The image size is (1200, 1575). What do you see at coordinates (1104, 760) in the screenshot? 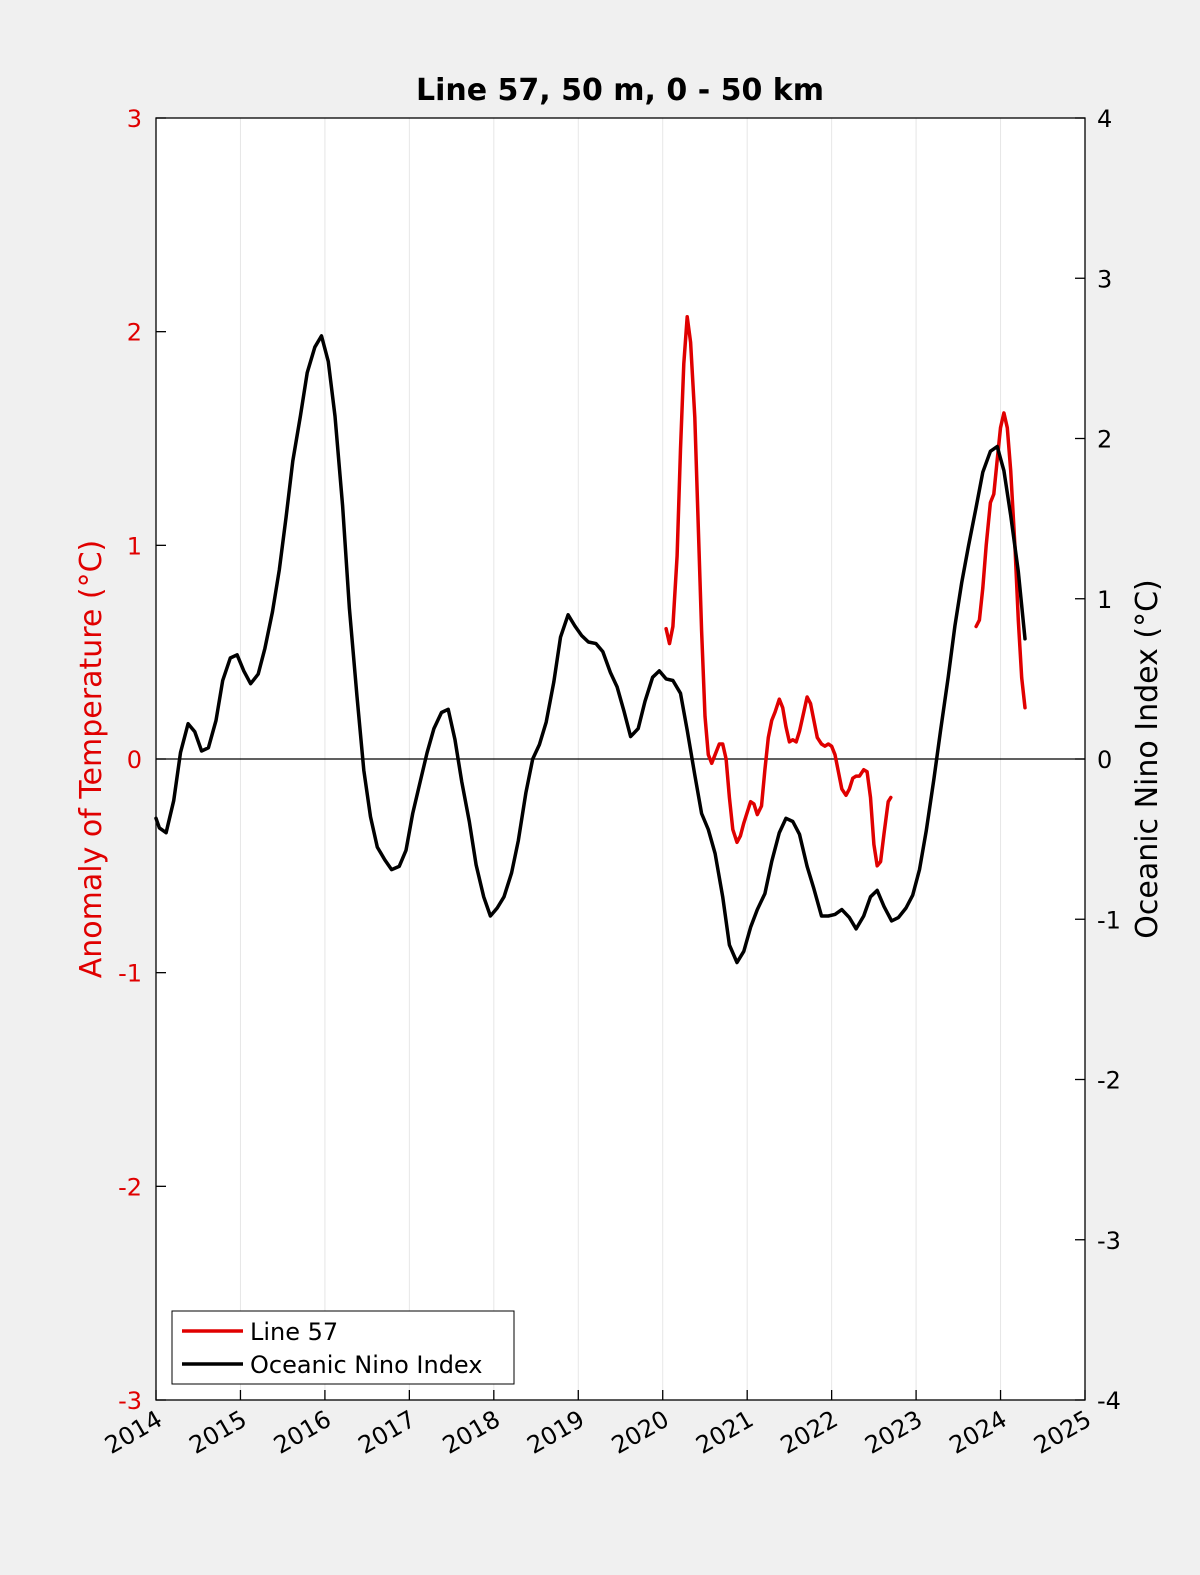
I see `right-tick-label: 0` at bounding box center [1104, 760].